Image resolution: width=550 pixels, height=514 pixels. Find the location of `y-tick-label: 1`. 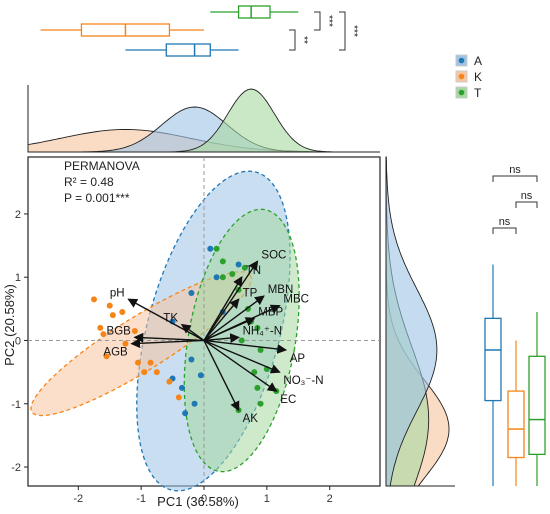

y-tick-label: 1 is located at coordinates (18, 278).